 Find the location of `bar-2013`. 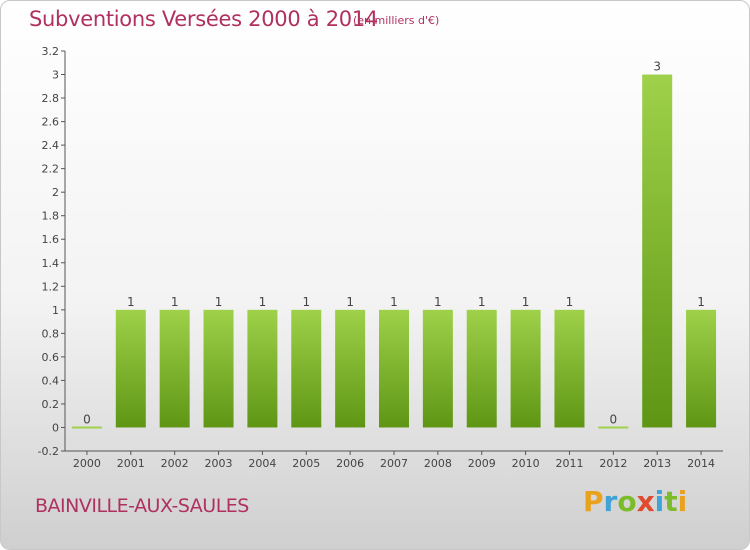

bar-2013 is located at coordinates (657, 251).